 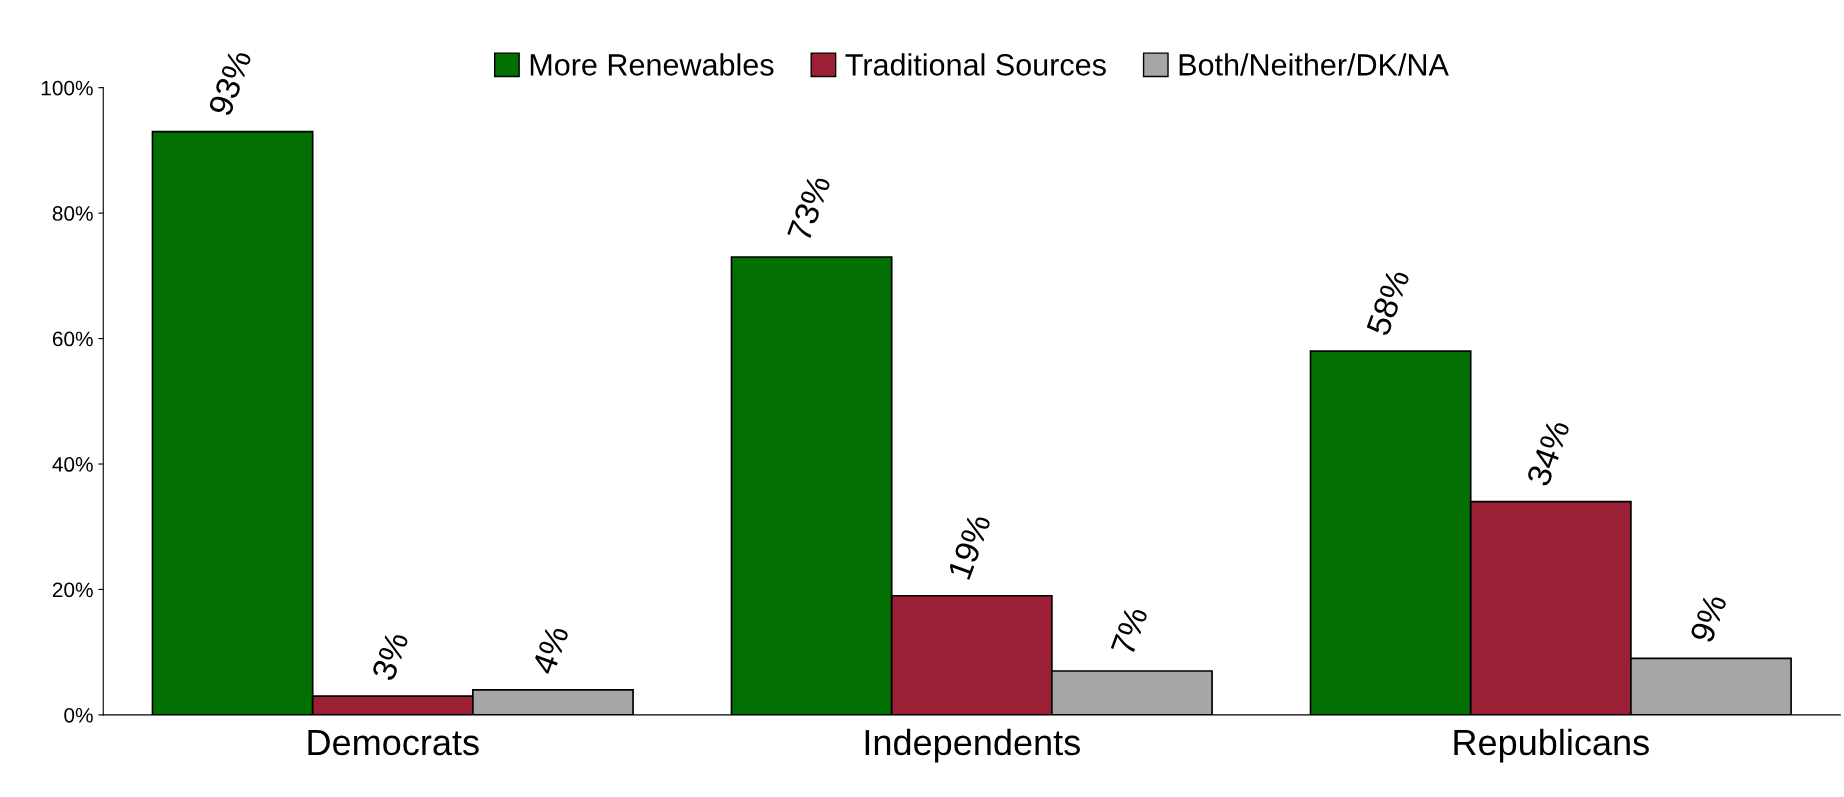 I want to click on y-tick-label: 100%, so click(x=67, y=88).